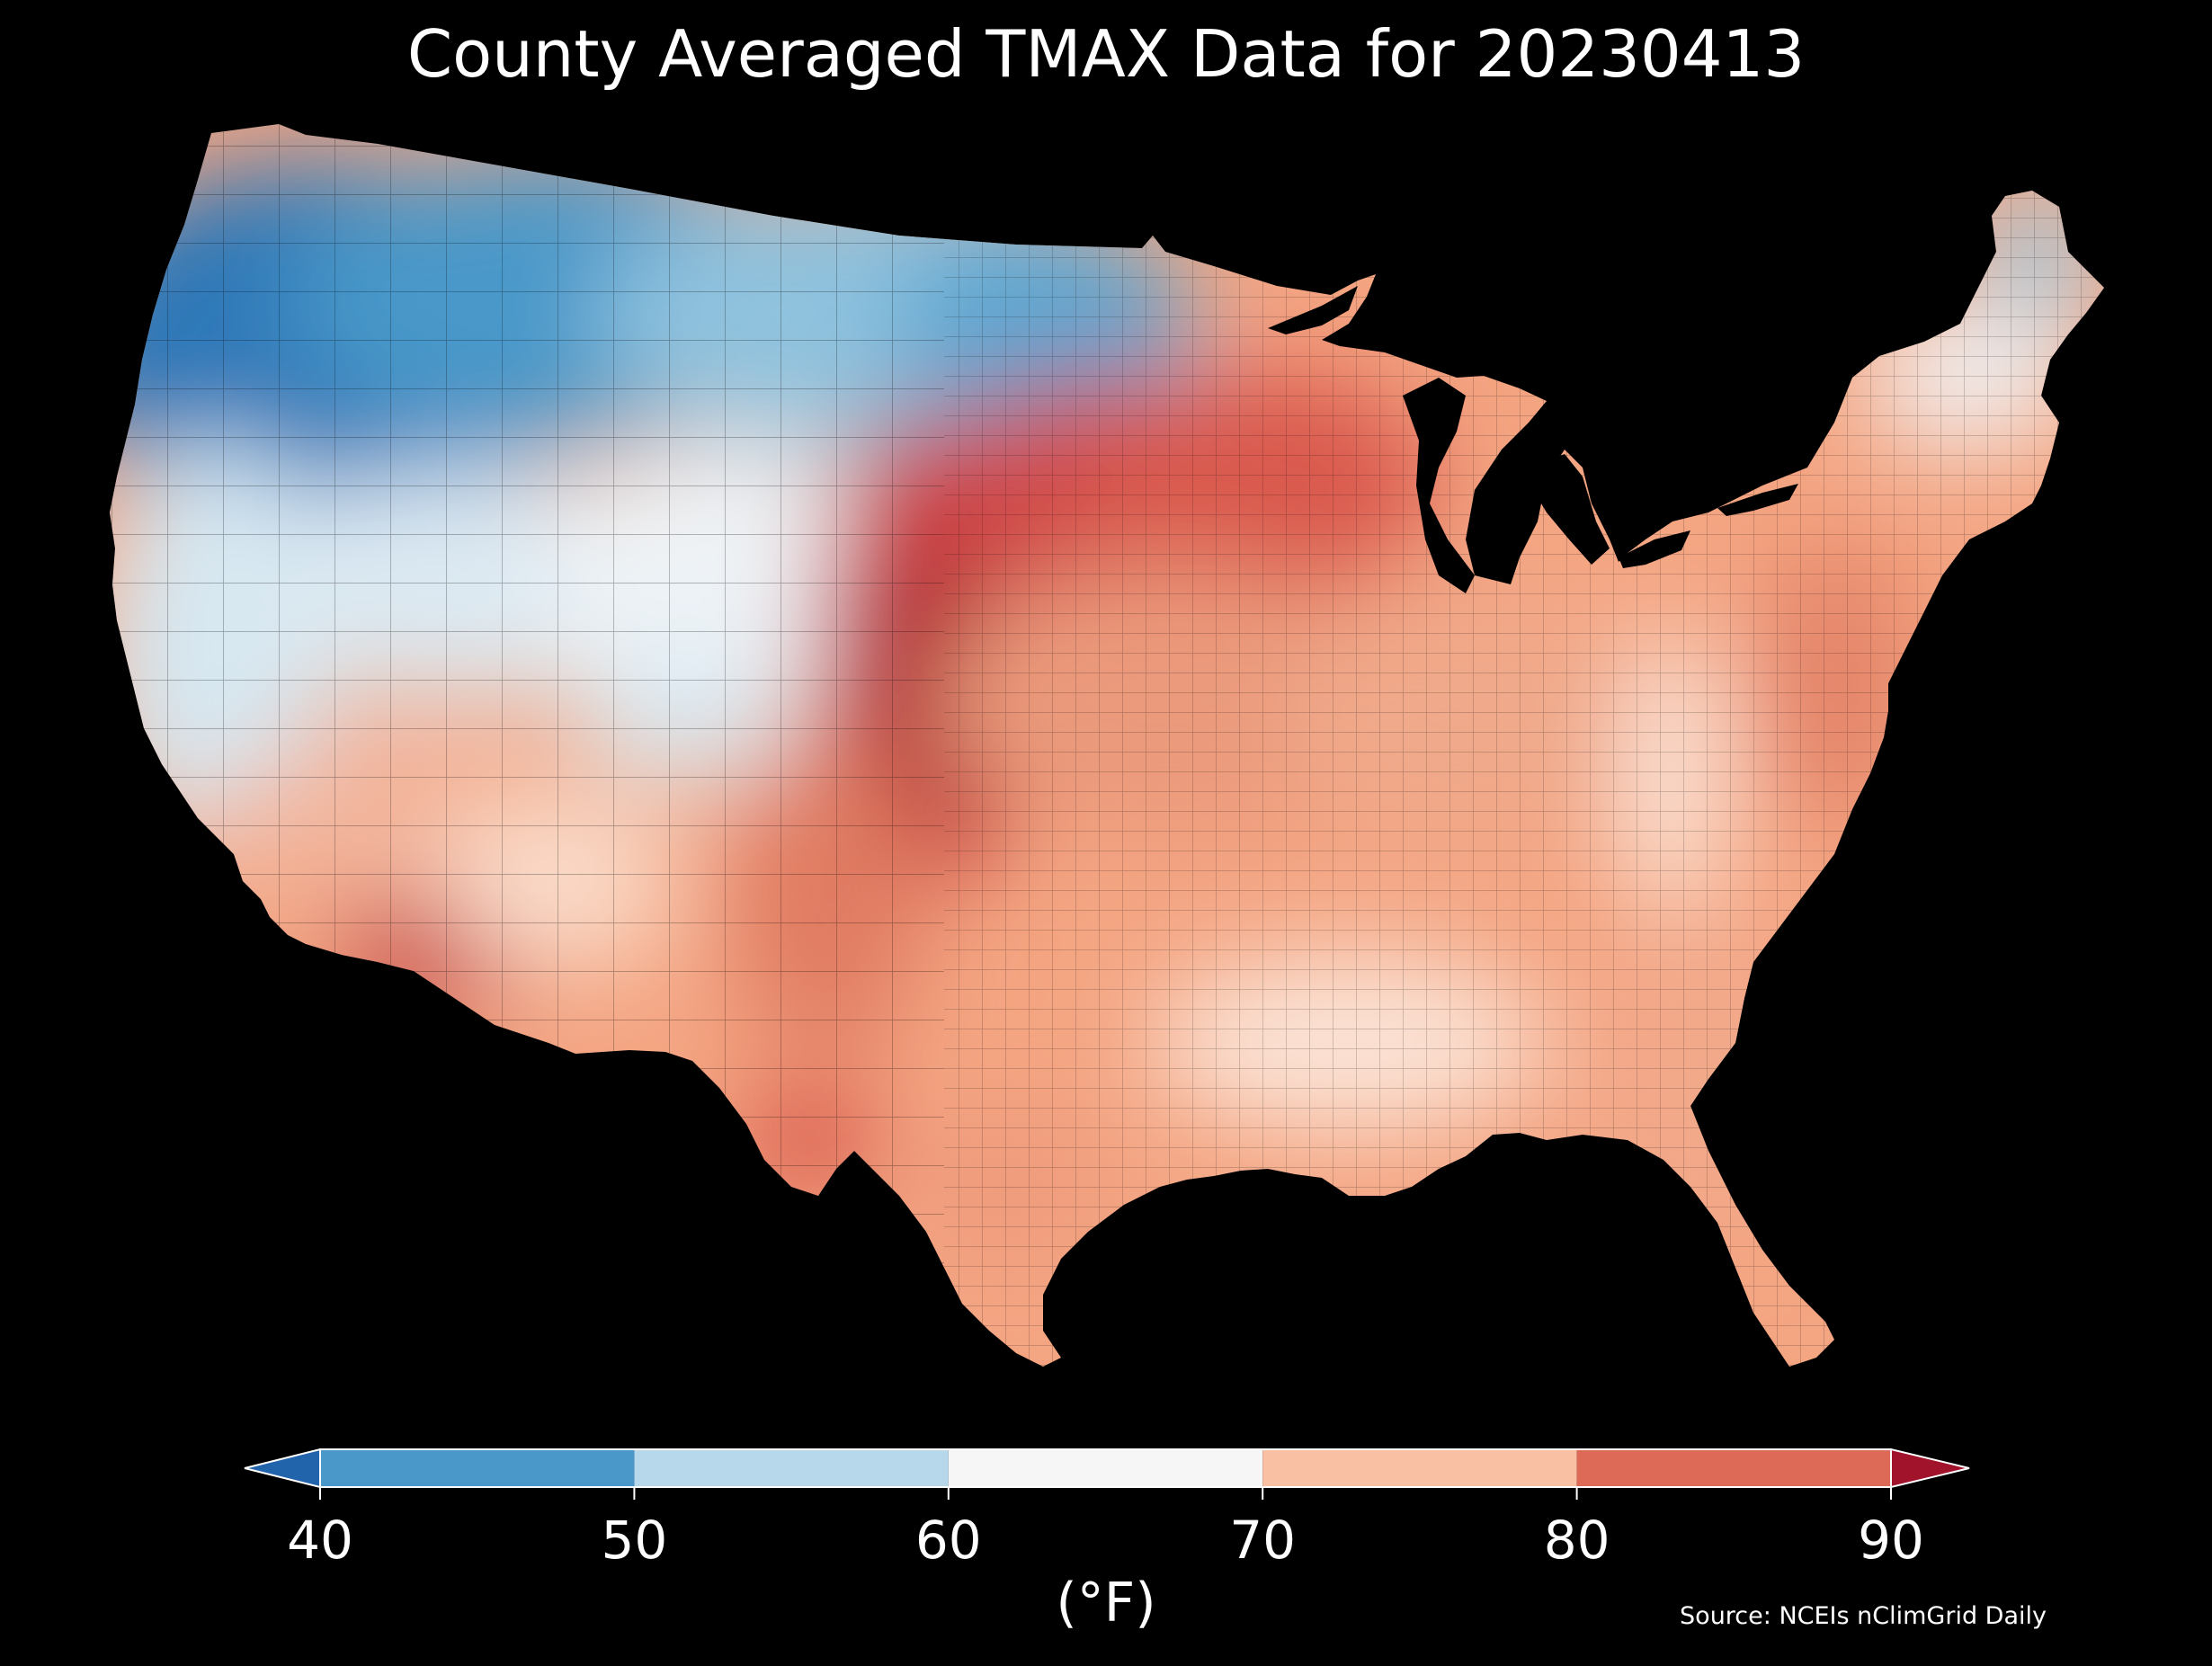 This screenshot has height=1666, width=2212. What do you see at coordinates (1533, 439) in the screenshot?
I see `great-lakes` at bounding box center [1533, 439].